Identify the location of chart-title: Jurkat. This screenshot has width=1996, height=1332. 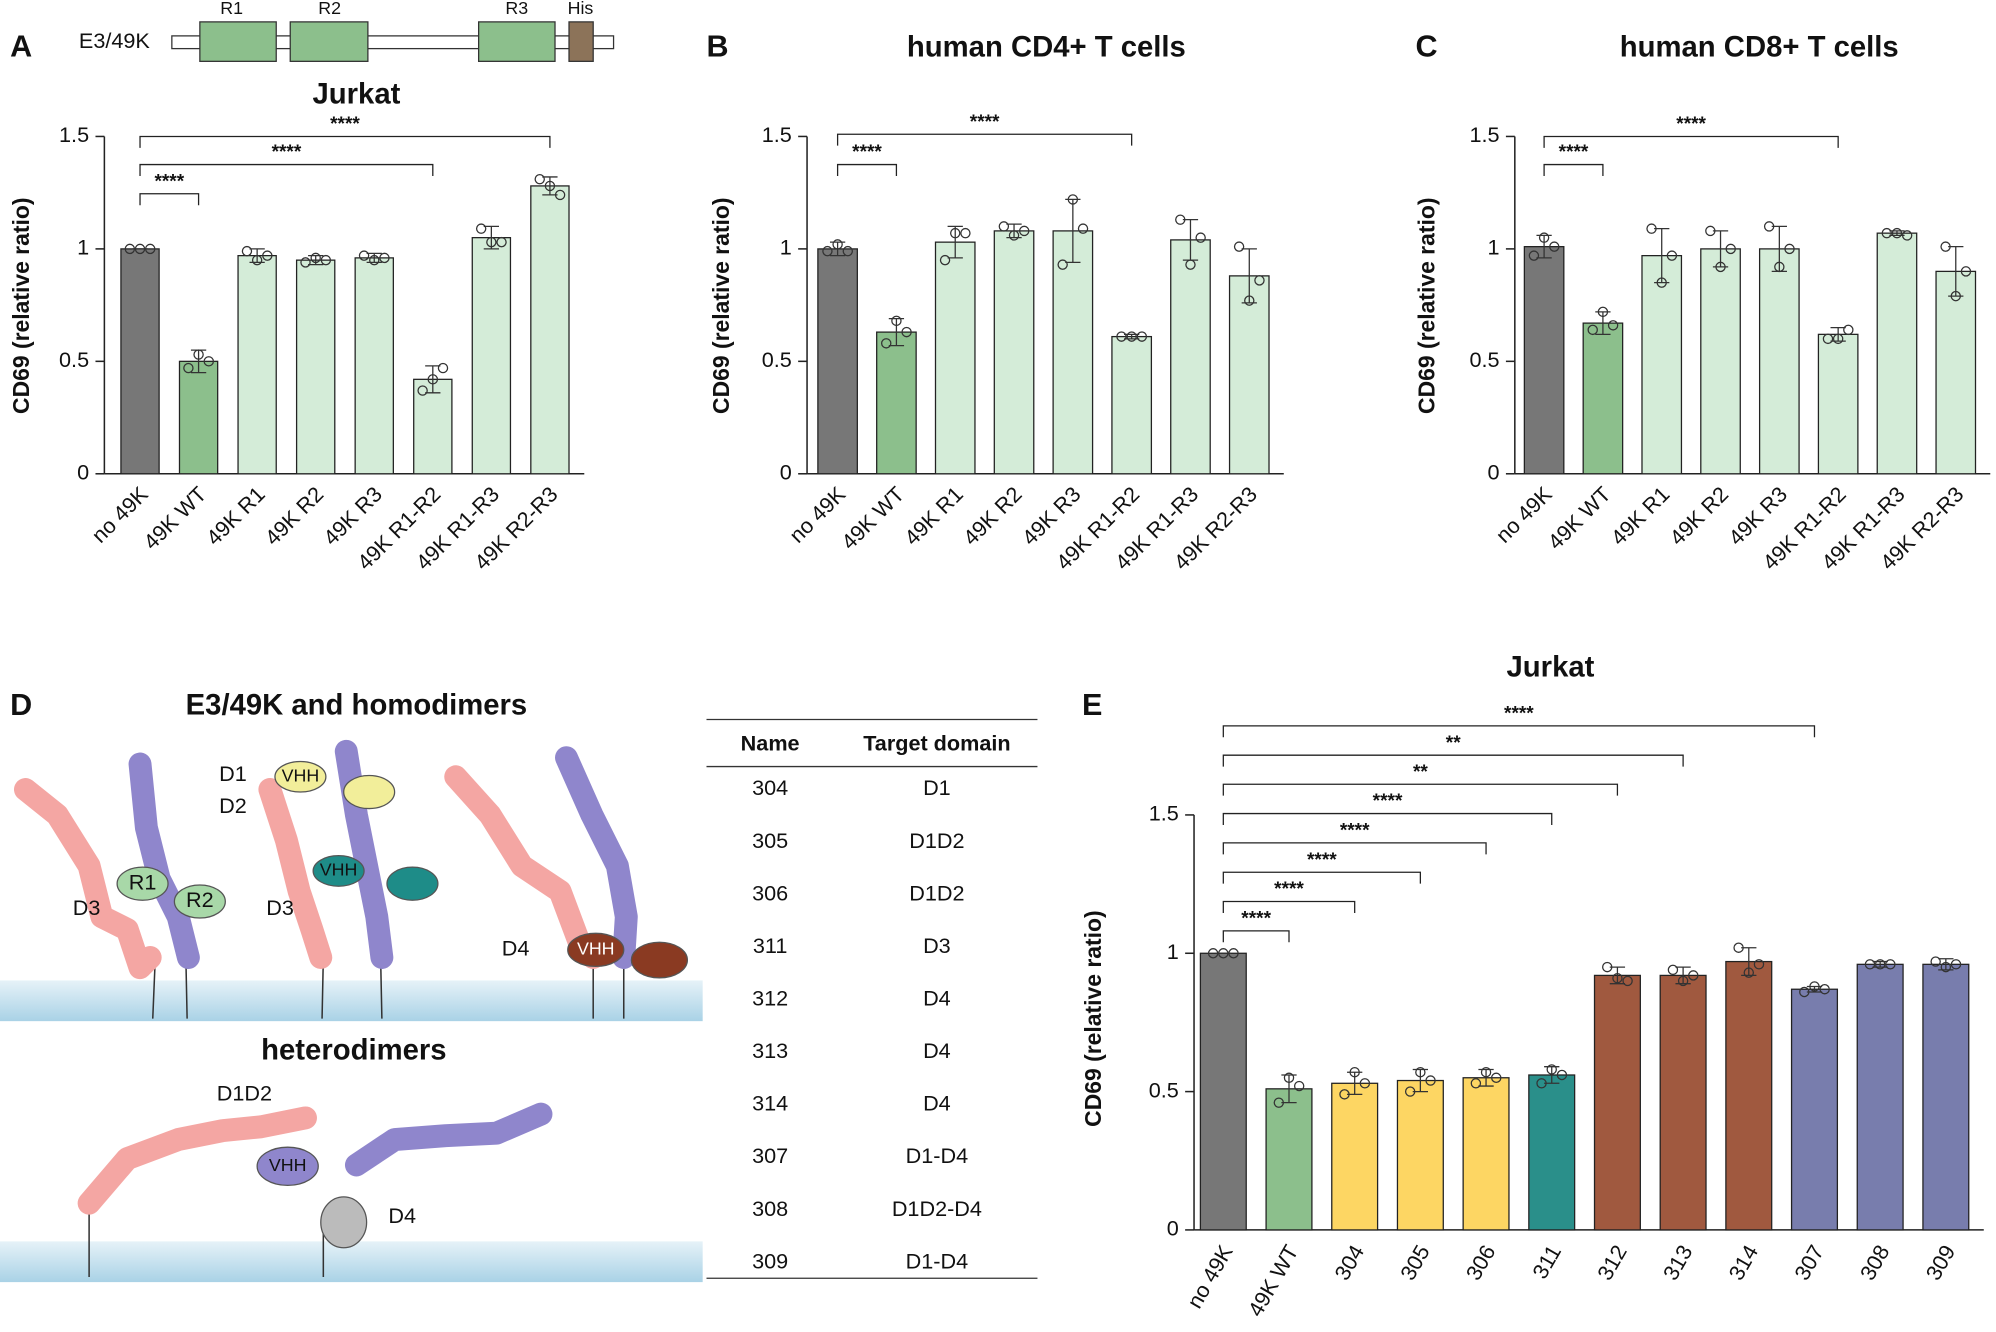
(1551, 667).